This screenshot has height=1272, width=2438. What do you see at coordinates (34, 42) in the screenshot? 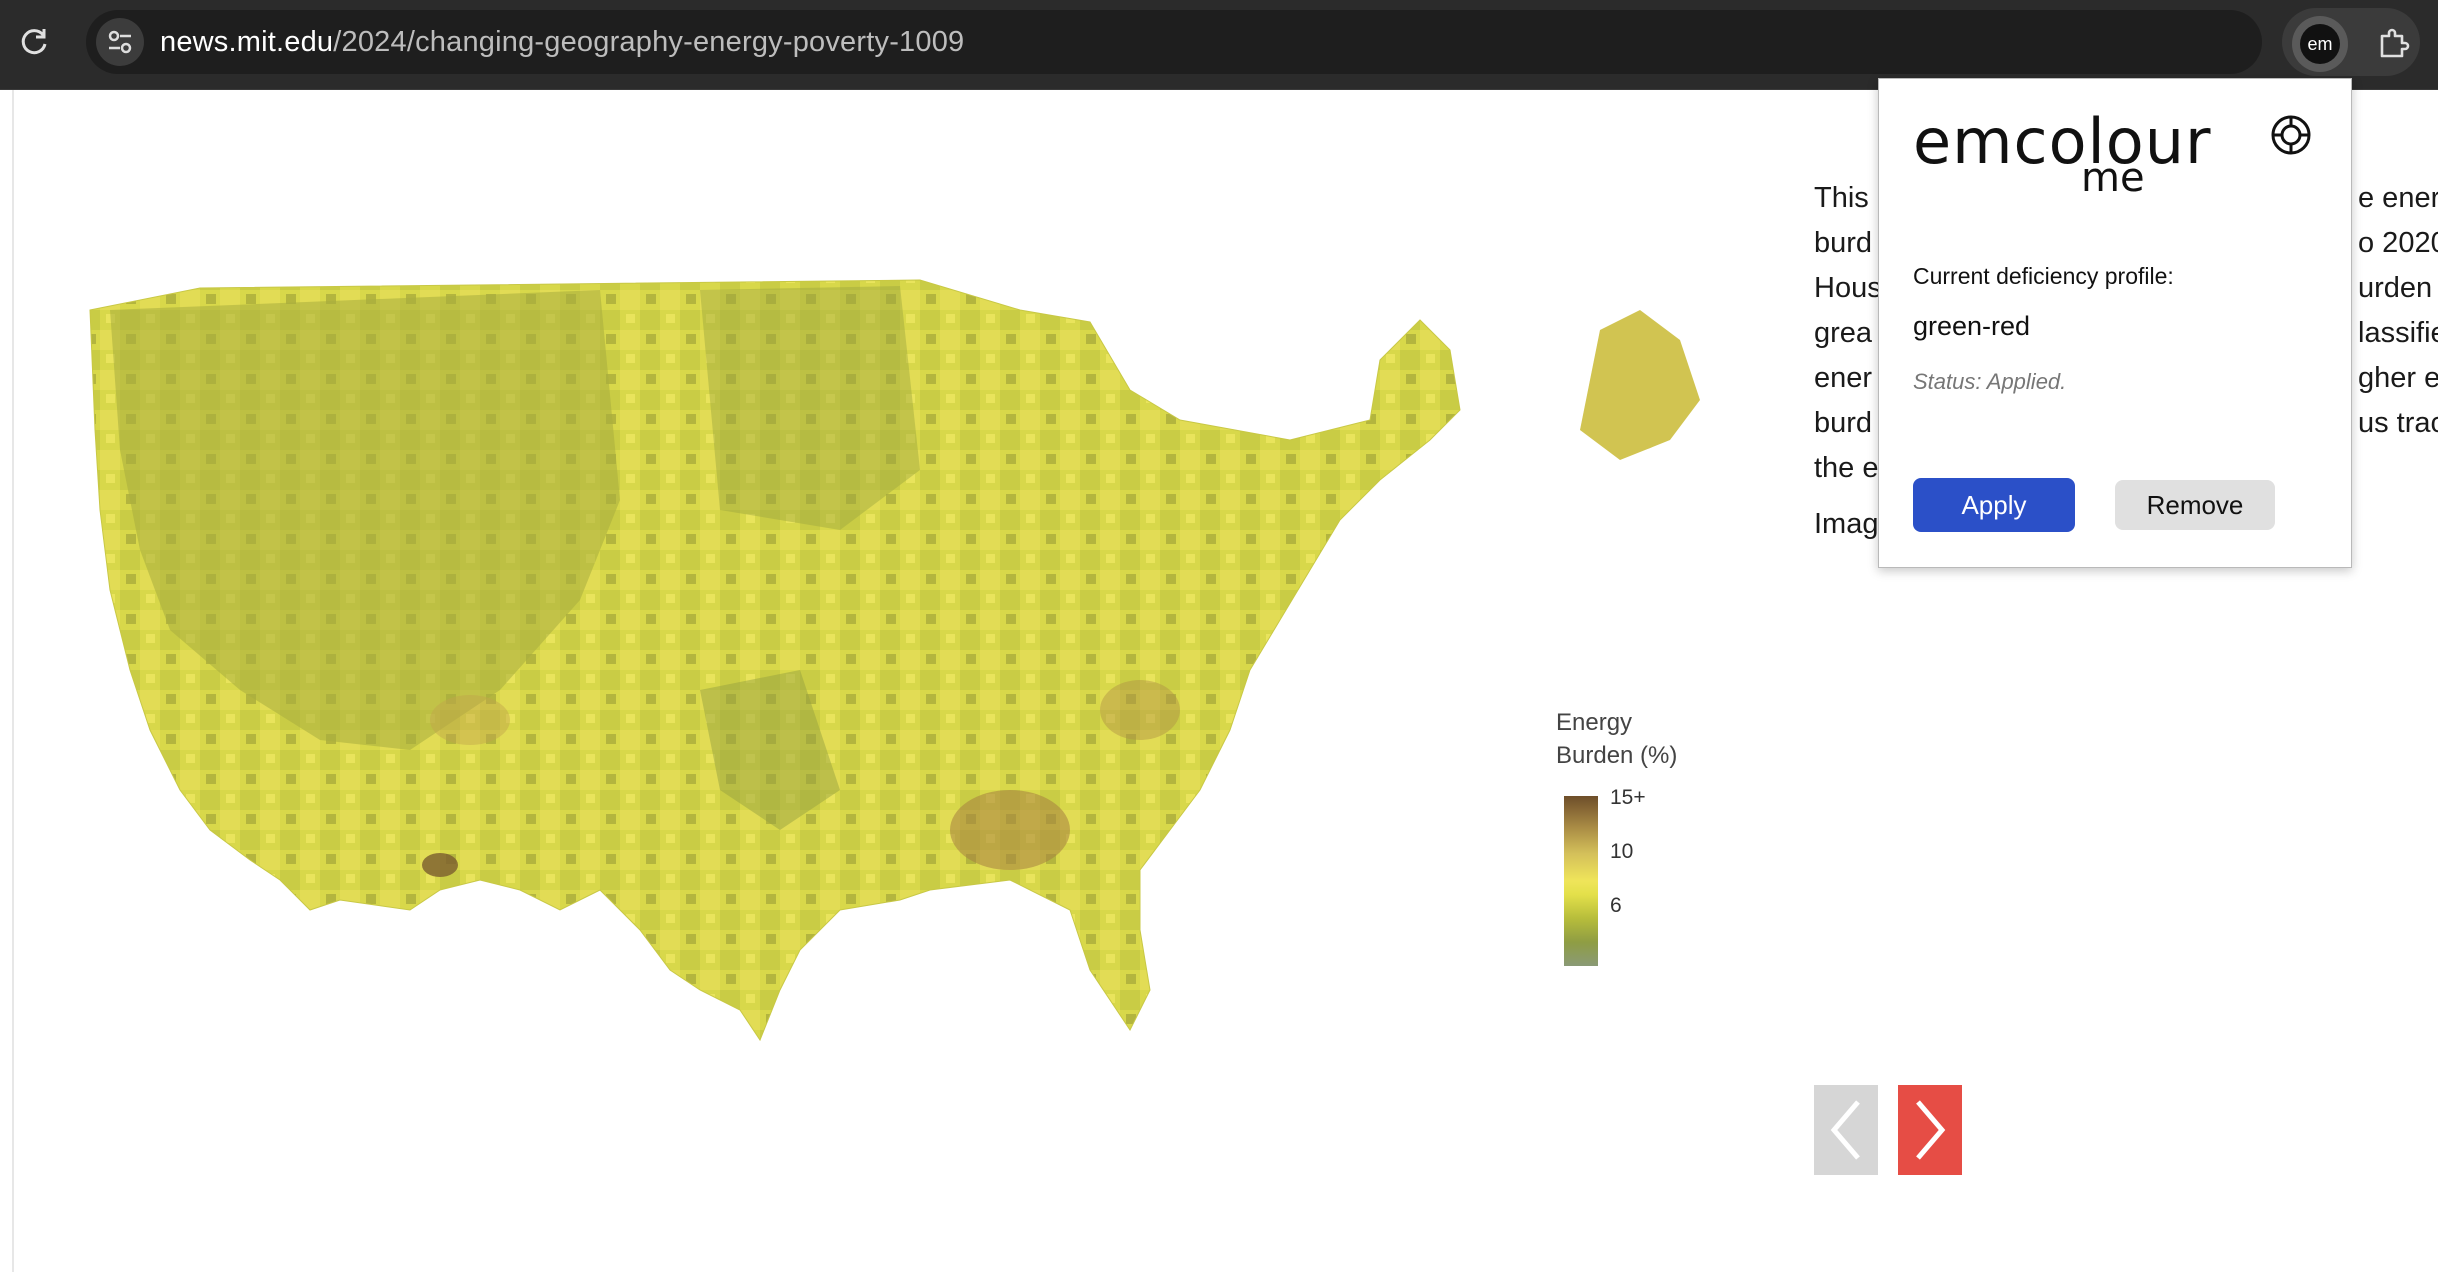
I see `reload-icon` at bounding box center [34, 42].